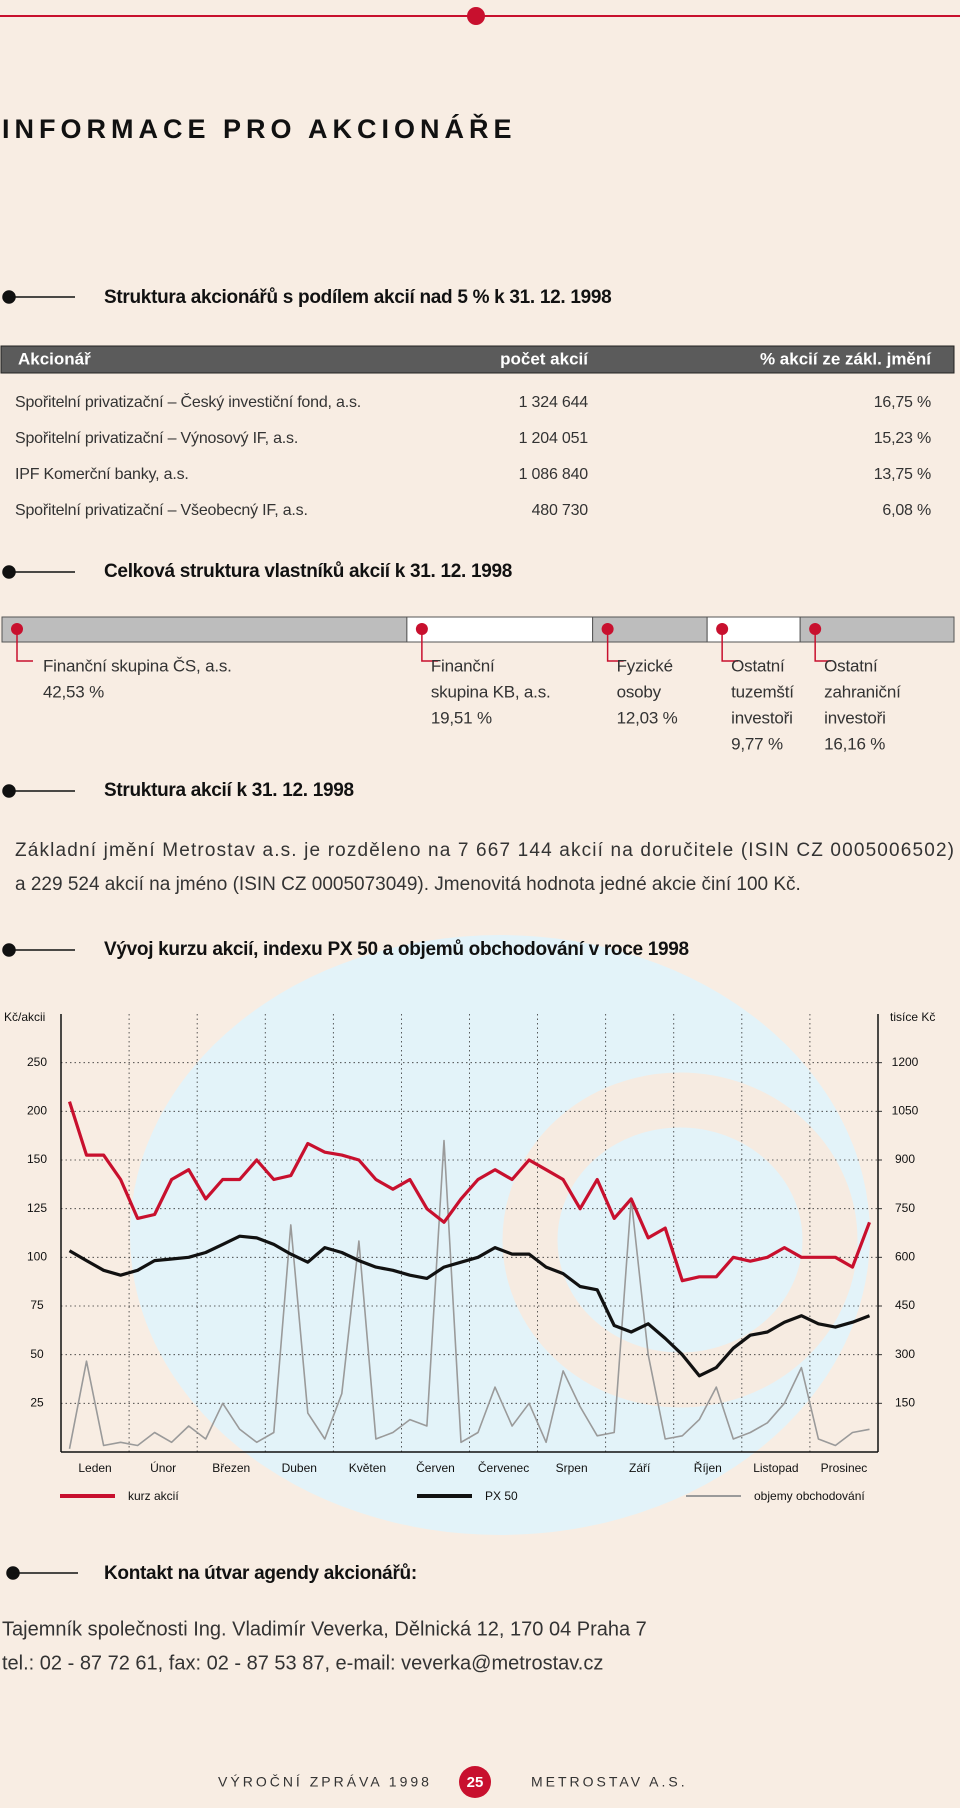  What do you see at coordinates (544, 358) in the screenshot?
I see `column-header: počet akcií` at bounding box center [544, 358].